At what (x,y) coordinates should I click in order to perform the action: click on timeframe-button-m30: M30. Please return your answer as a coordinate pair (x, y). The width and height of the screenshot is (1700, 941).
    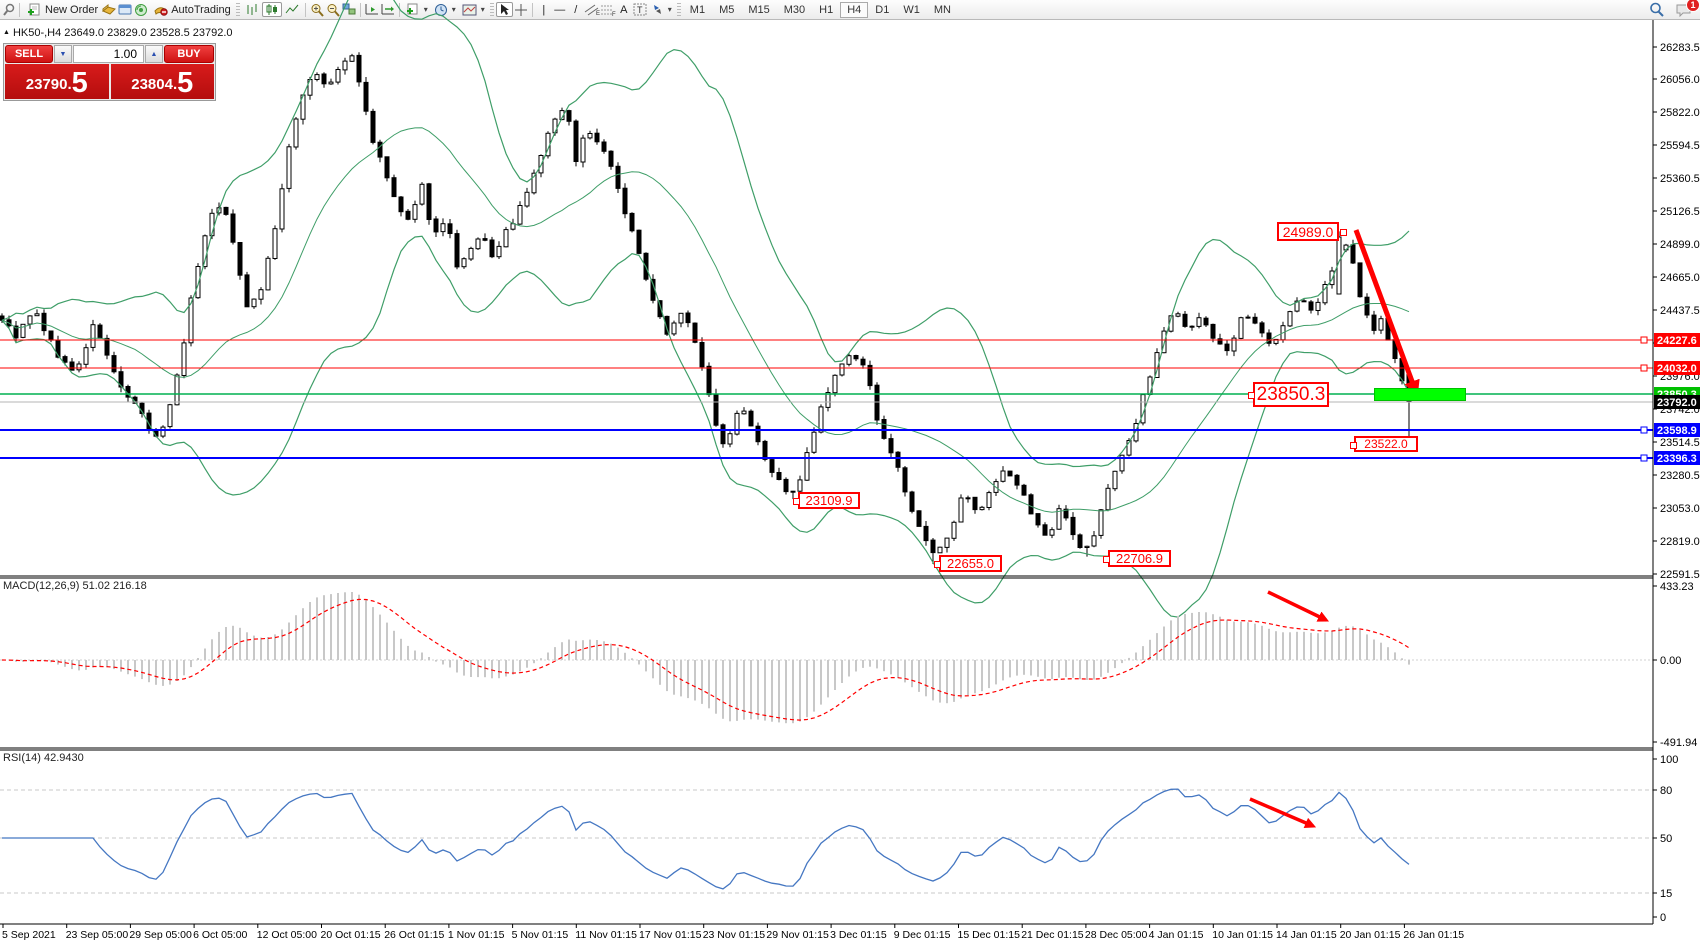
    Looking at the image, I should click on (794, 9).